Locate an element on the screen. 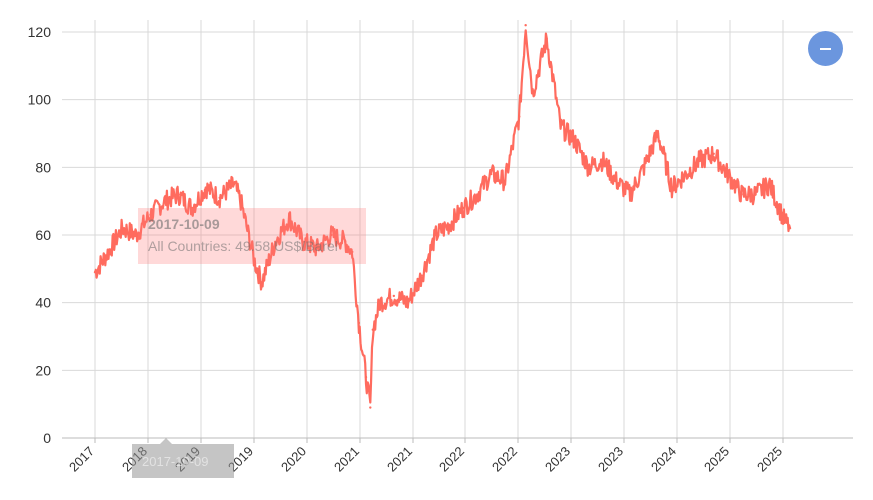  y-tick-label: 20 is located at coordinates (43, 370).